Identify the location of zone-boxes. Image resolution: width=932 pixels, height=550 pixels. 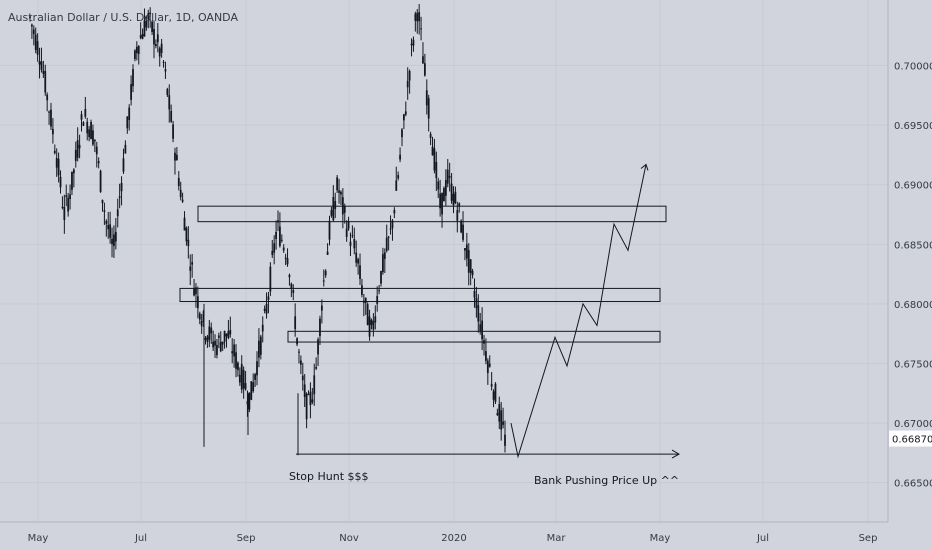
(423, 274).